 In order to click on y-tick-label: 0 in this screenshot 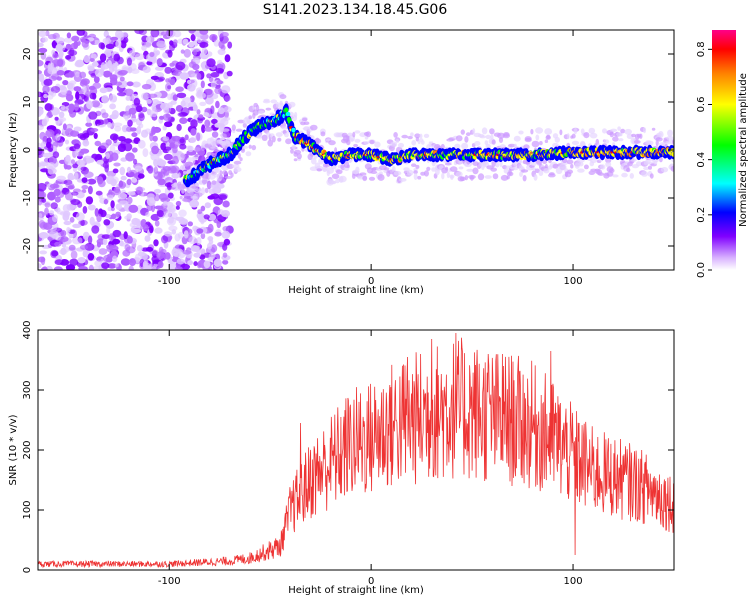, I will do `click(27, 570)`.